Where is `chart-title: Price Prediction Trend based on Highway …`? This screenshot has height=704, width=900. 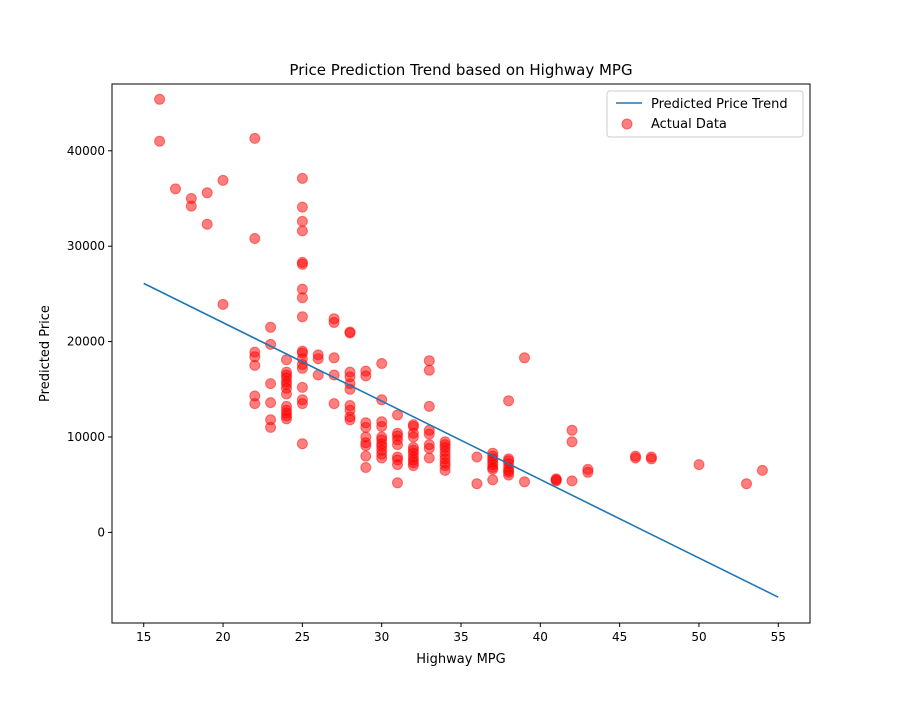 chart-title: Price Prediction Trend based on Highway … is located at coordinates (460, 70).